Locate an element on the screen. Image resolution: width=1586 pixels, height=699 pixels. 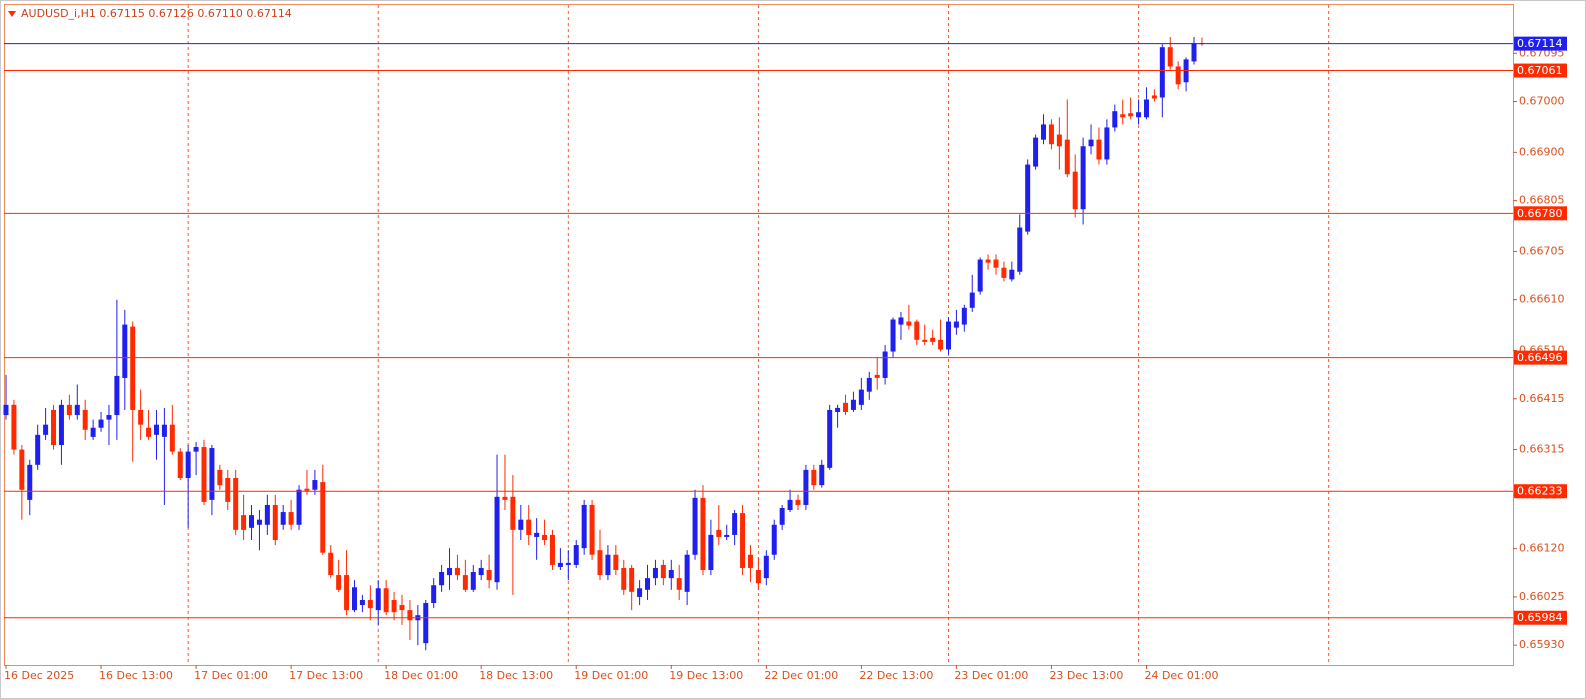
x-tick-label: 23 Dec 13:00 is located at coordinates (1086, 675).